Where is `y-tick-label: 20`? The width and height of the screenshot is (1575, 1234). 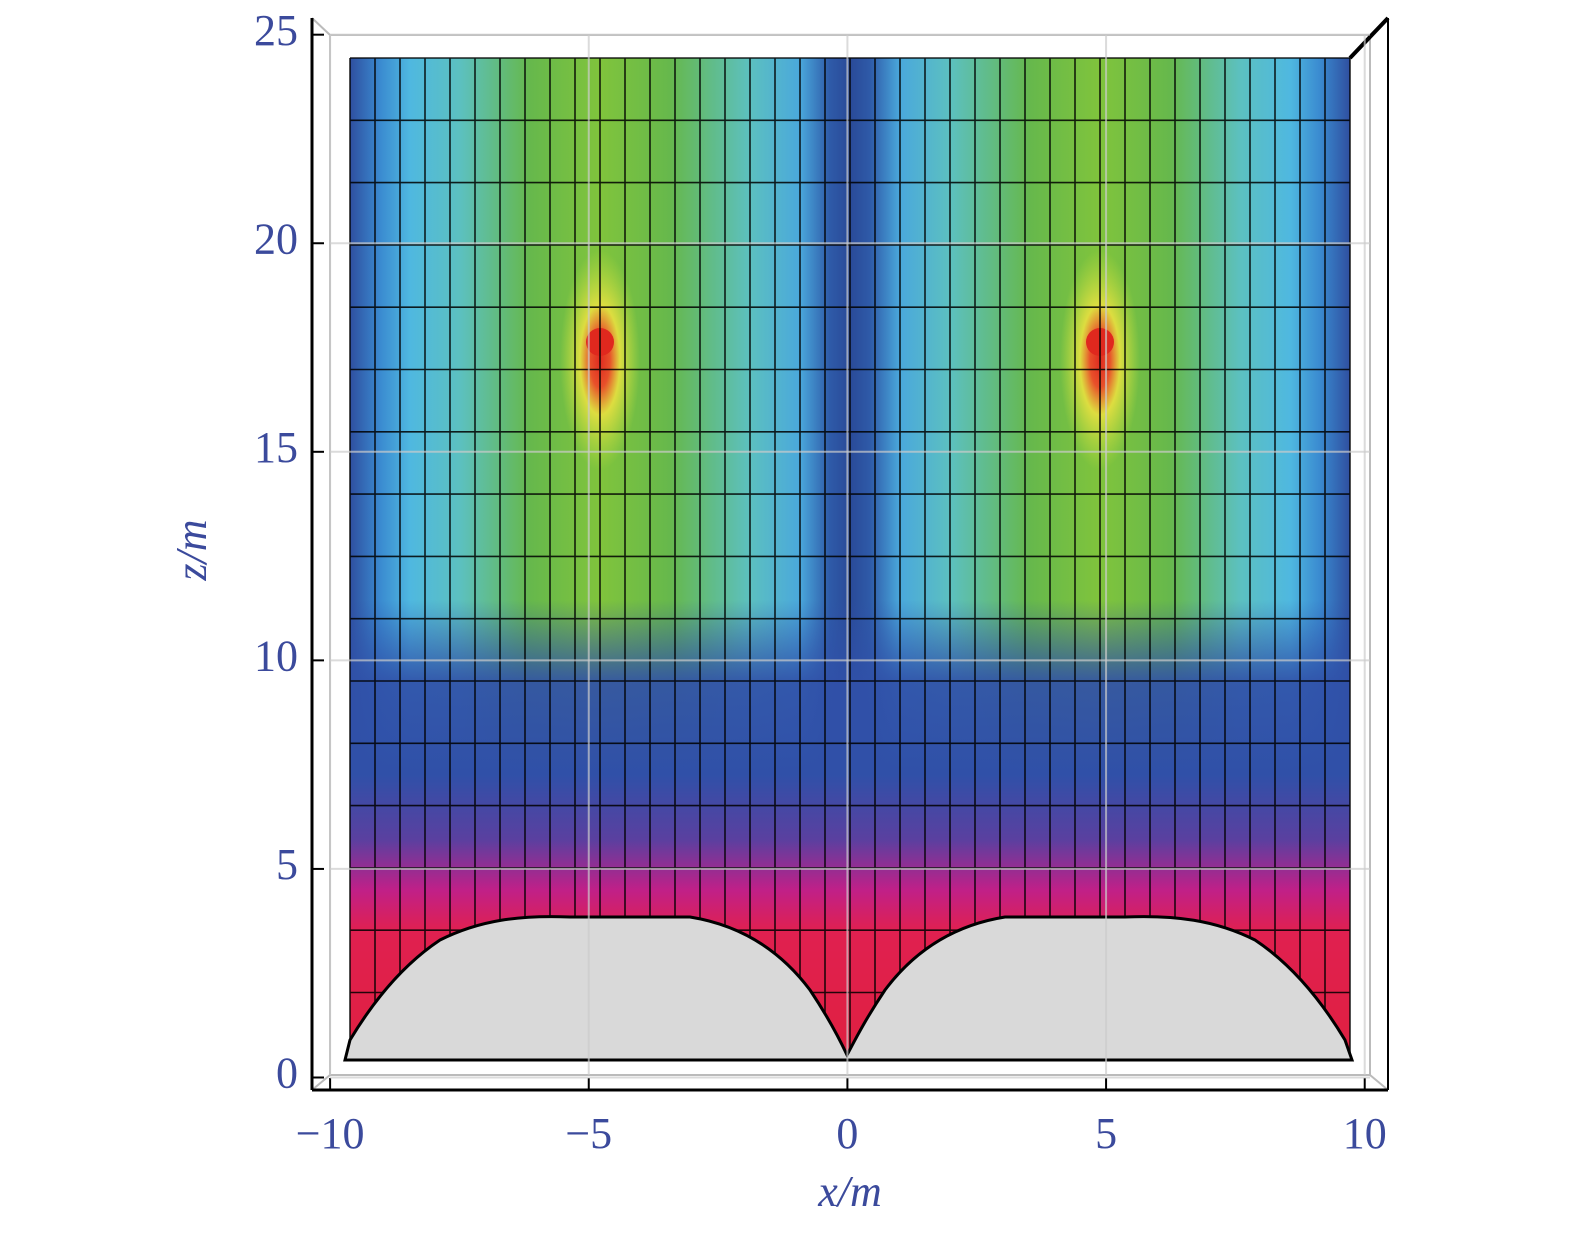 y-tick-label: 20 is located at coordinates (276, 238).